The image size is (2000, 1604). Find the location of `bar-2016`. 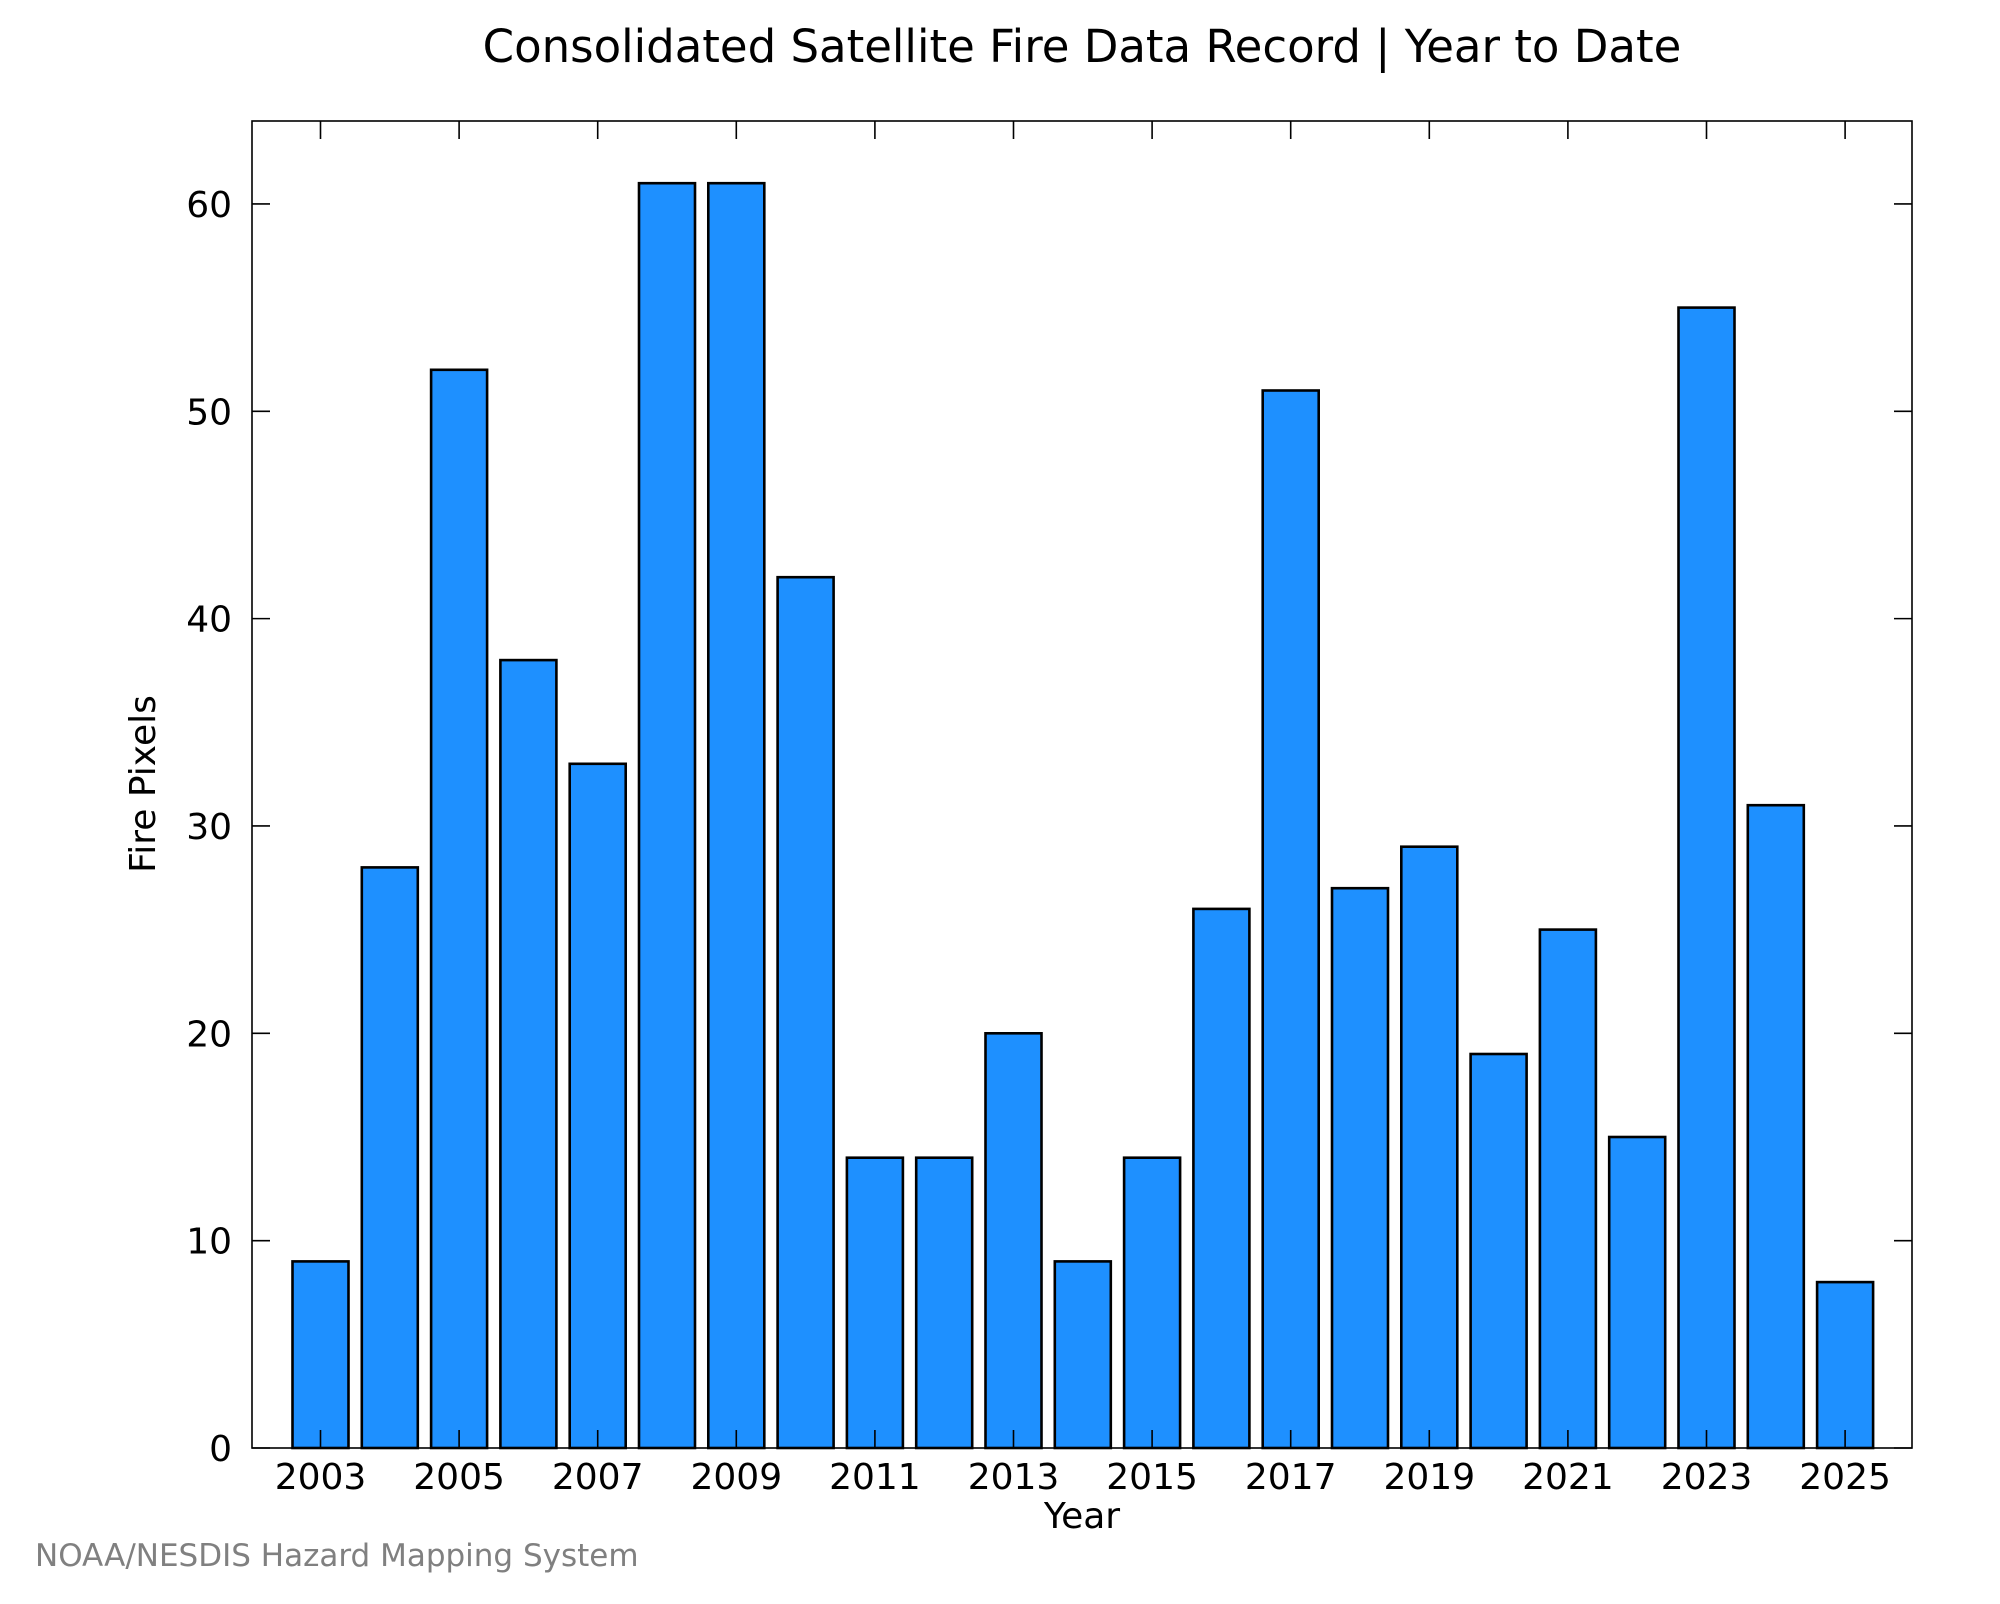

bar-2016 is located at coordinates (1221, 1178).